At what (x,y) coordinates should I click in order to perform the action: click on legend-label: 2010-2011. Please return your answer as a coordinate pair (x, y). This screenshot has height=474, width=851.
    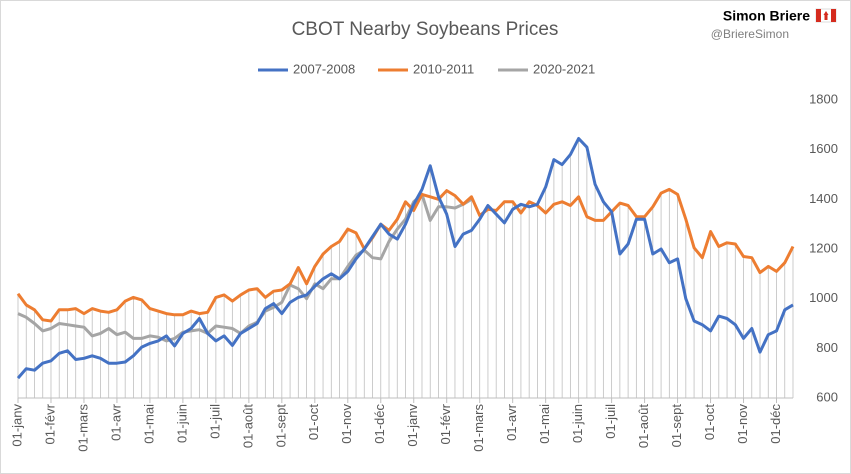
    Looking at the image, I should click on (443, 68).